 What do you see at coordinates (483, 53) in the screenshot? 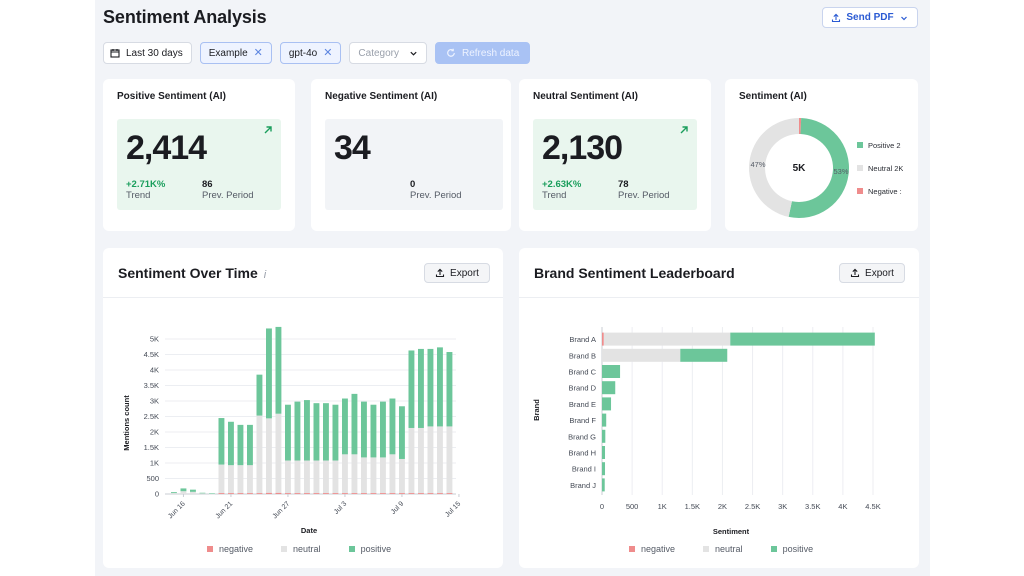
I see `refresh-data-button: Refresh data` at bounding box center [483, 53].